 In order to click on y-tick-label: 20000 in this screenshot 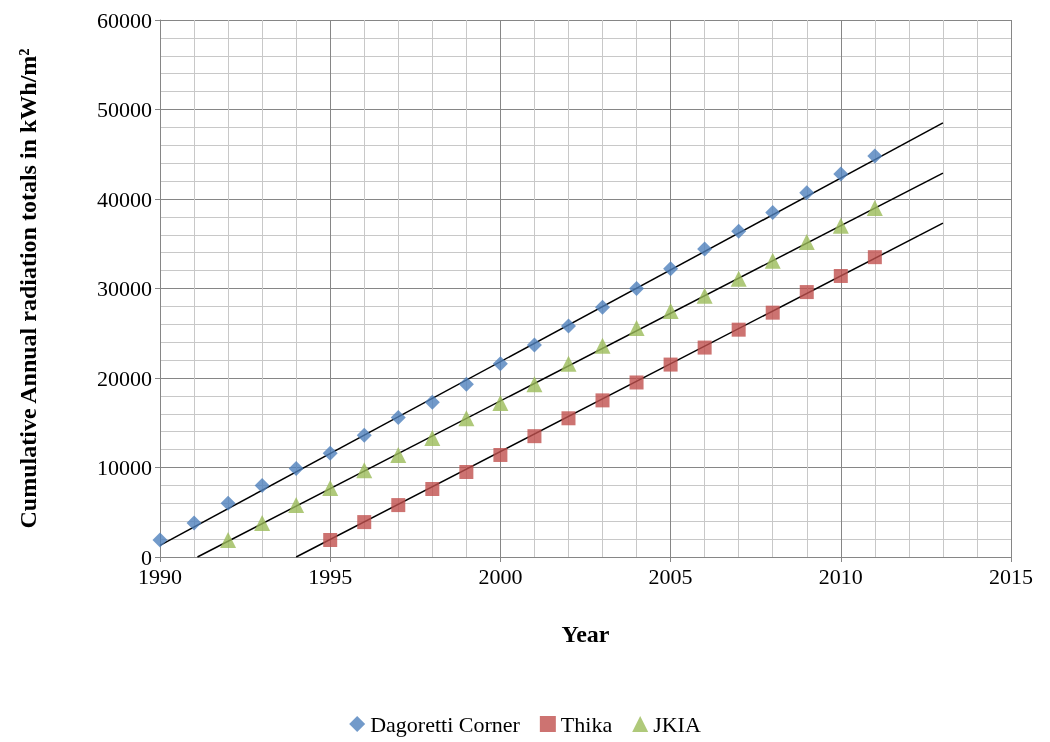, I will do `click(124, 378)`.